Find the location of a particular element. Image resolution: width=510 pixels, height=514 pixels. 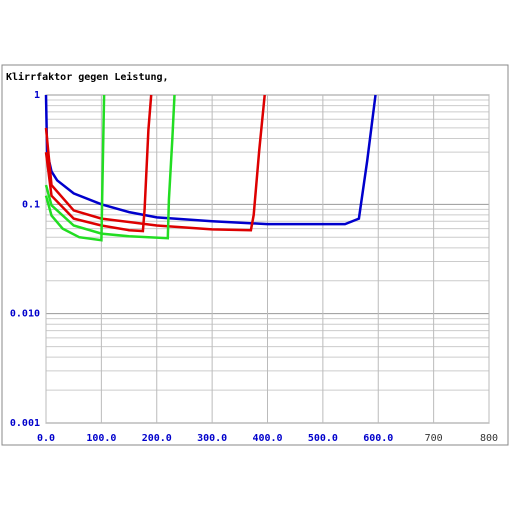

x-tick-label: 200.0 is located at coordinates (157, 438).